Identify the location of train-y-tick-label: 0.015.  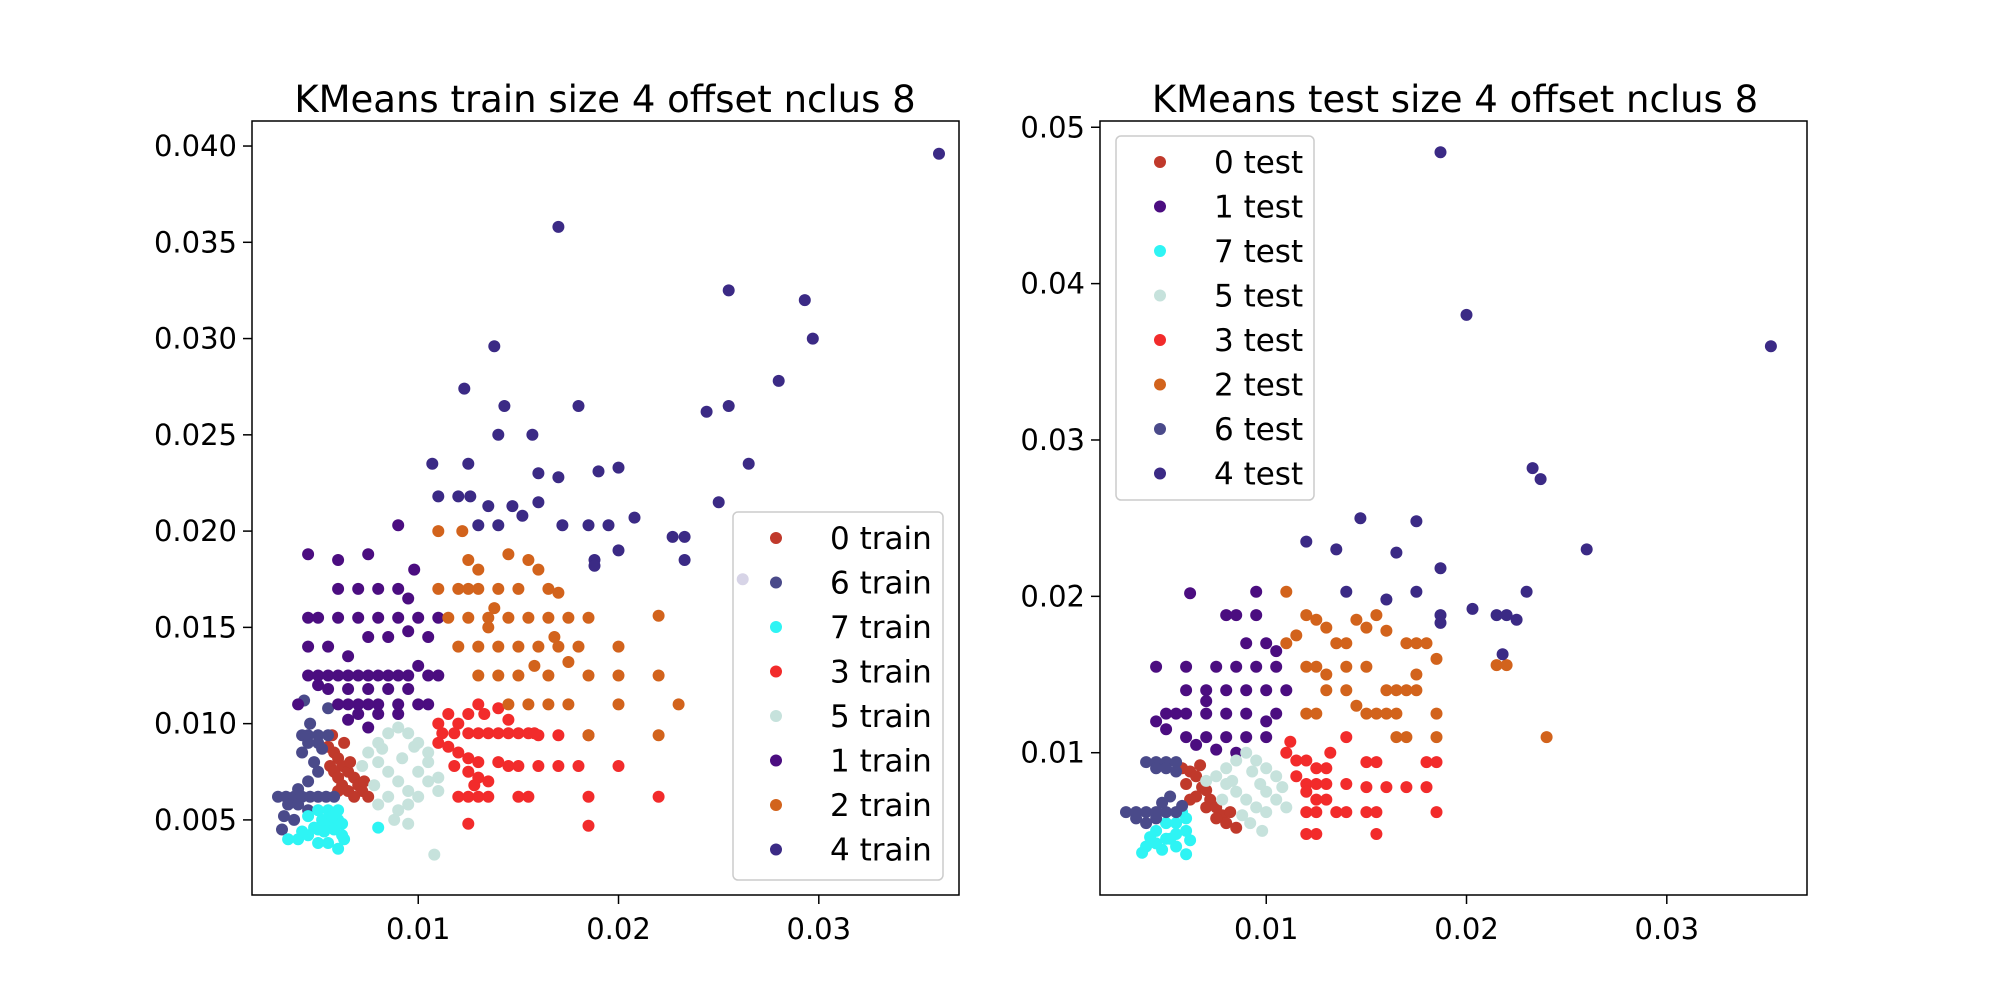
(195, 627).